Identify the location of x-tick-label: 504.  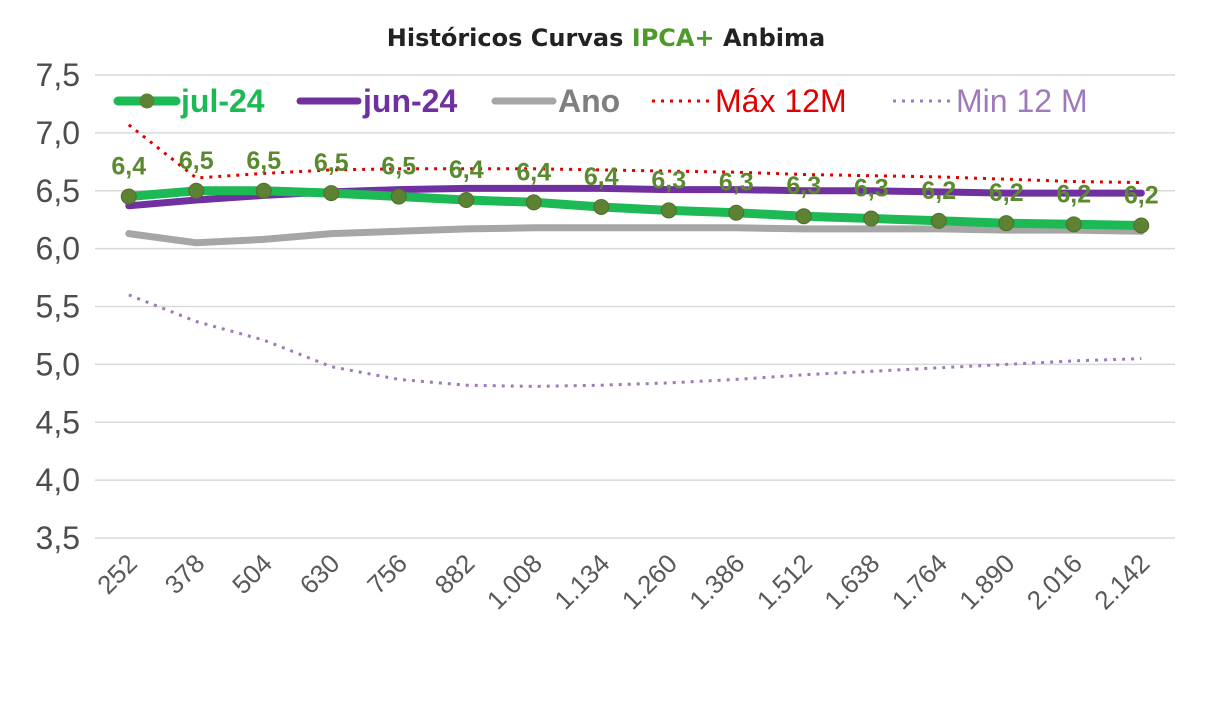
(252, 574).